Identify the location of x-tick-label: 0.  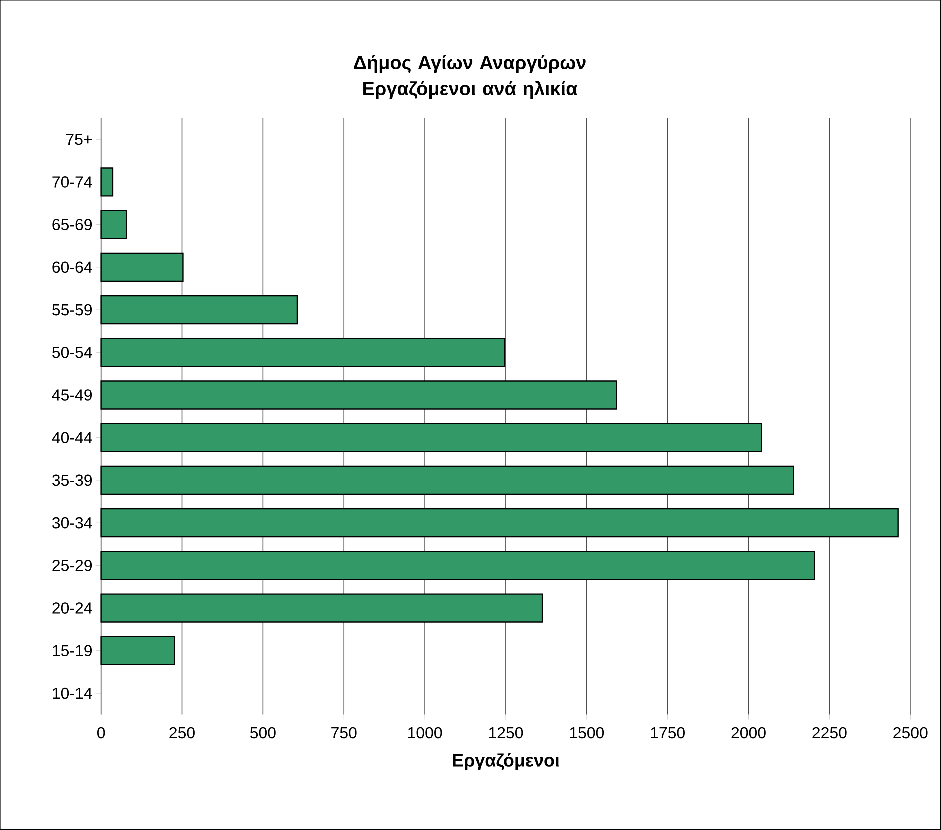
(102, 733).